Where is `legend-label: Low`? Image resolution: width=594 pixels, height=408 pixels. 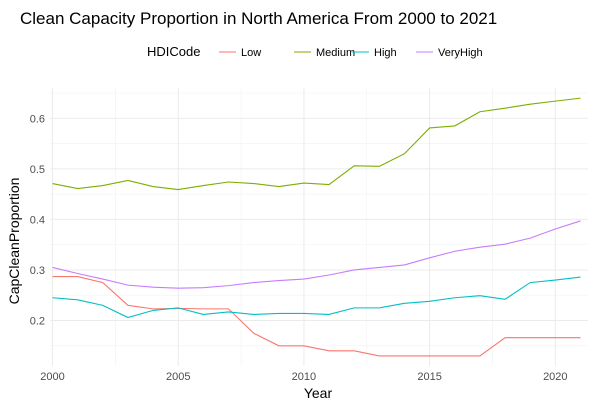 legend-label: Low is located at coordinates (251, 53).